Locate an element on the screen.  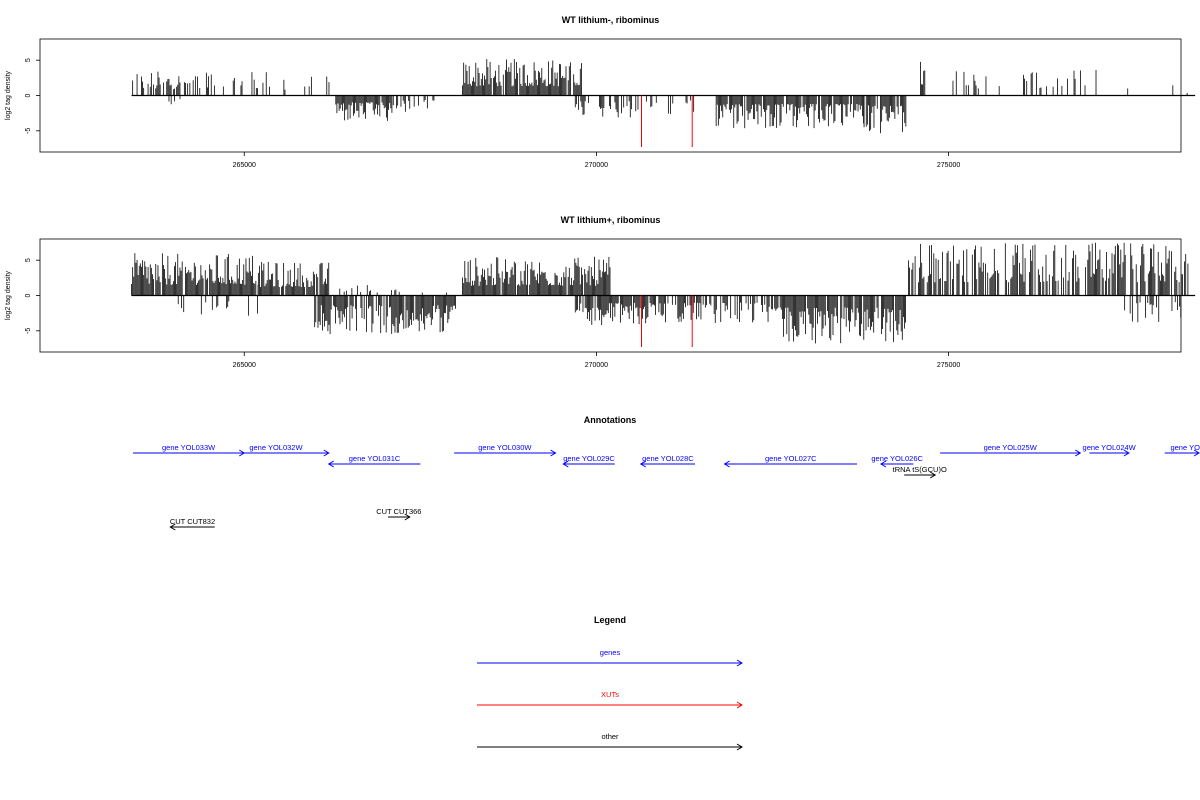
chart-title: WT lithium-, ribominus is located at coordinates (611, 20).